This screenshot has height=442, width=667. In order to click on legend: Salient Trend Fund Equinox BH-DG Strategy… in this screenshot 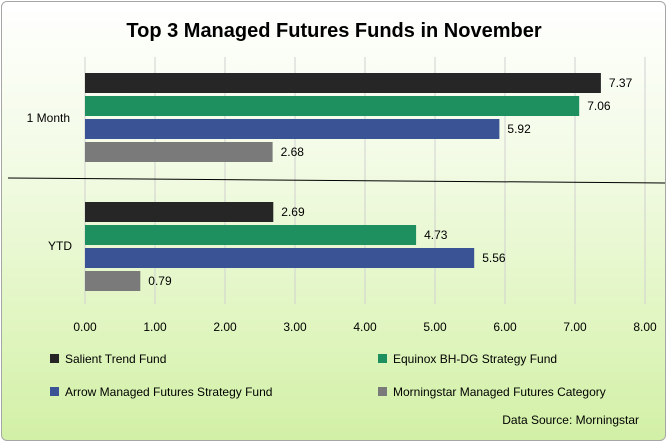, I will do `click(328, 375)`.